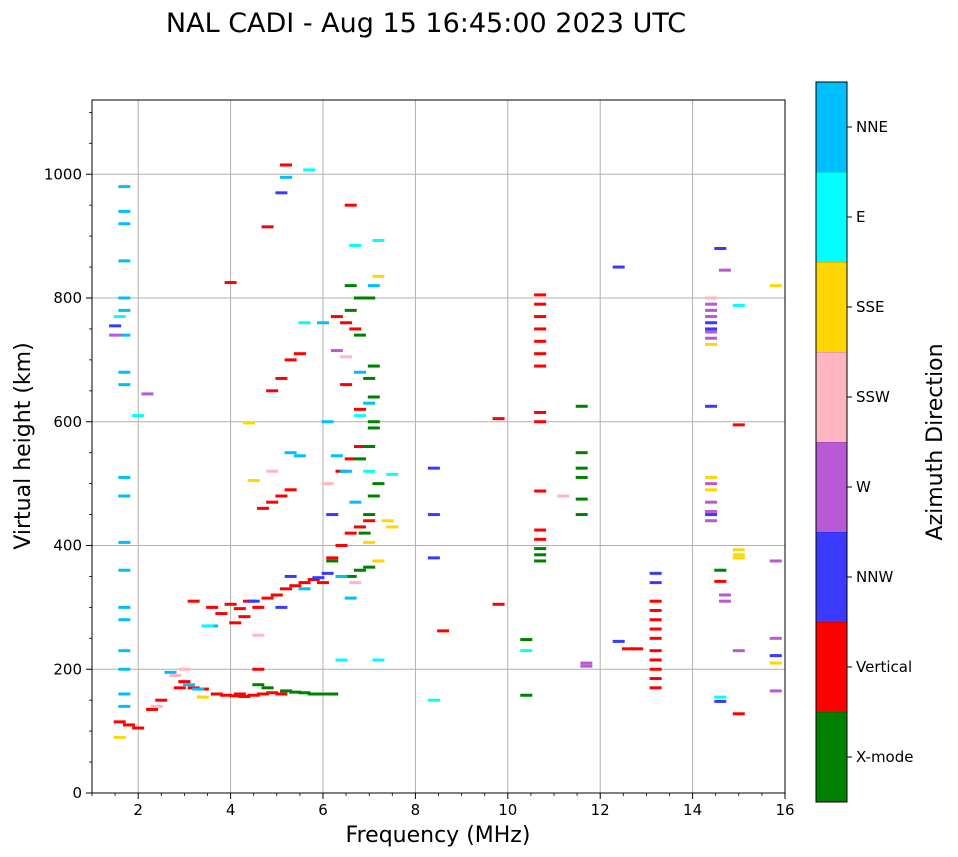  I want to click on y-tick-label: 200, so click(67, 669).